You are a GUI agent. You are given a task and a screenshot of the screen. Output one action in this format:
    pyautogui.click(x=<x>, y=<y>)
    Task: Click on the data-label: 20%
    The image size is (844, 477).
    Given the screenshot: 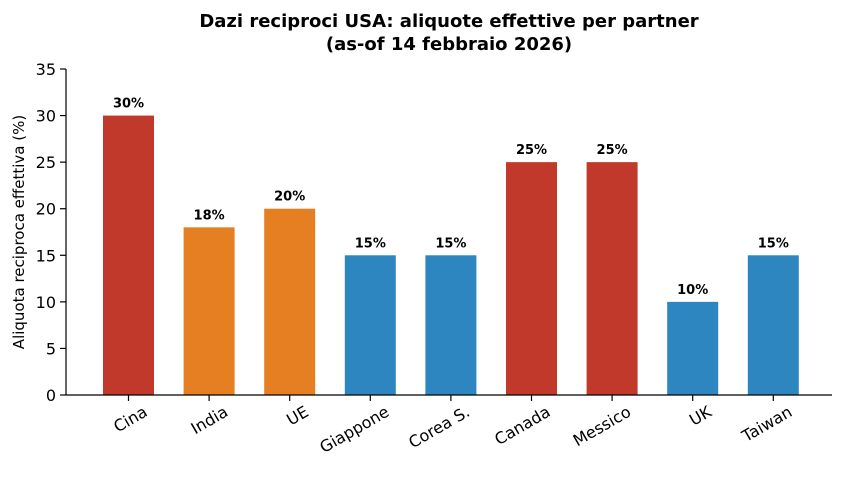 What is the action you would take?
    pyautogui.click(x=289, y=197)
    